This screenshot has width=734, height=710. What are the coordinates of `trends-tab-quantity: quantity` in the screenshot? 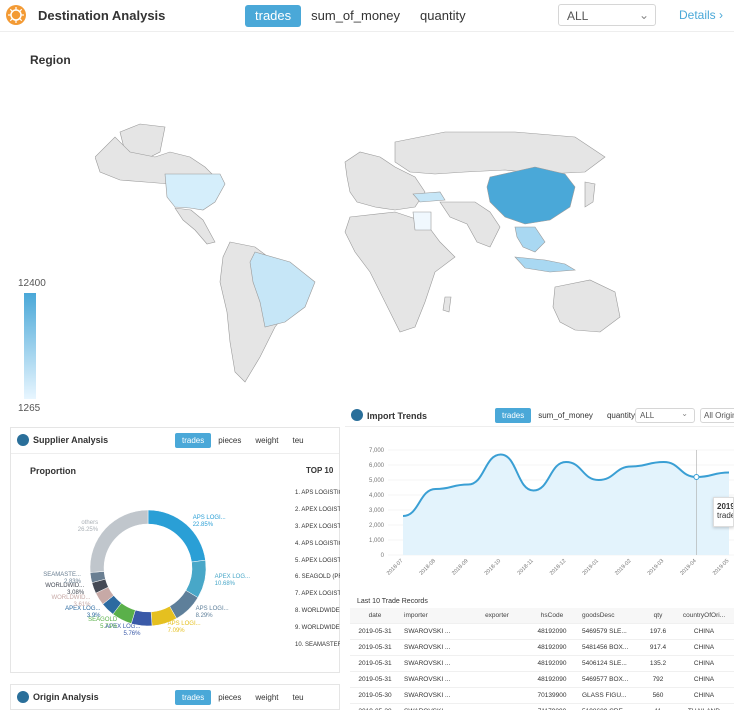 It's located at (620, 415).